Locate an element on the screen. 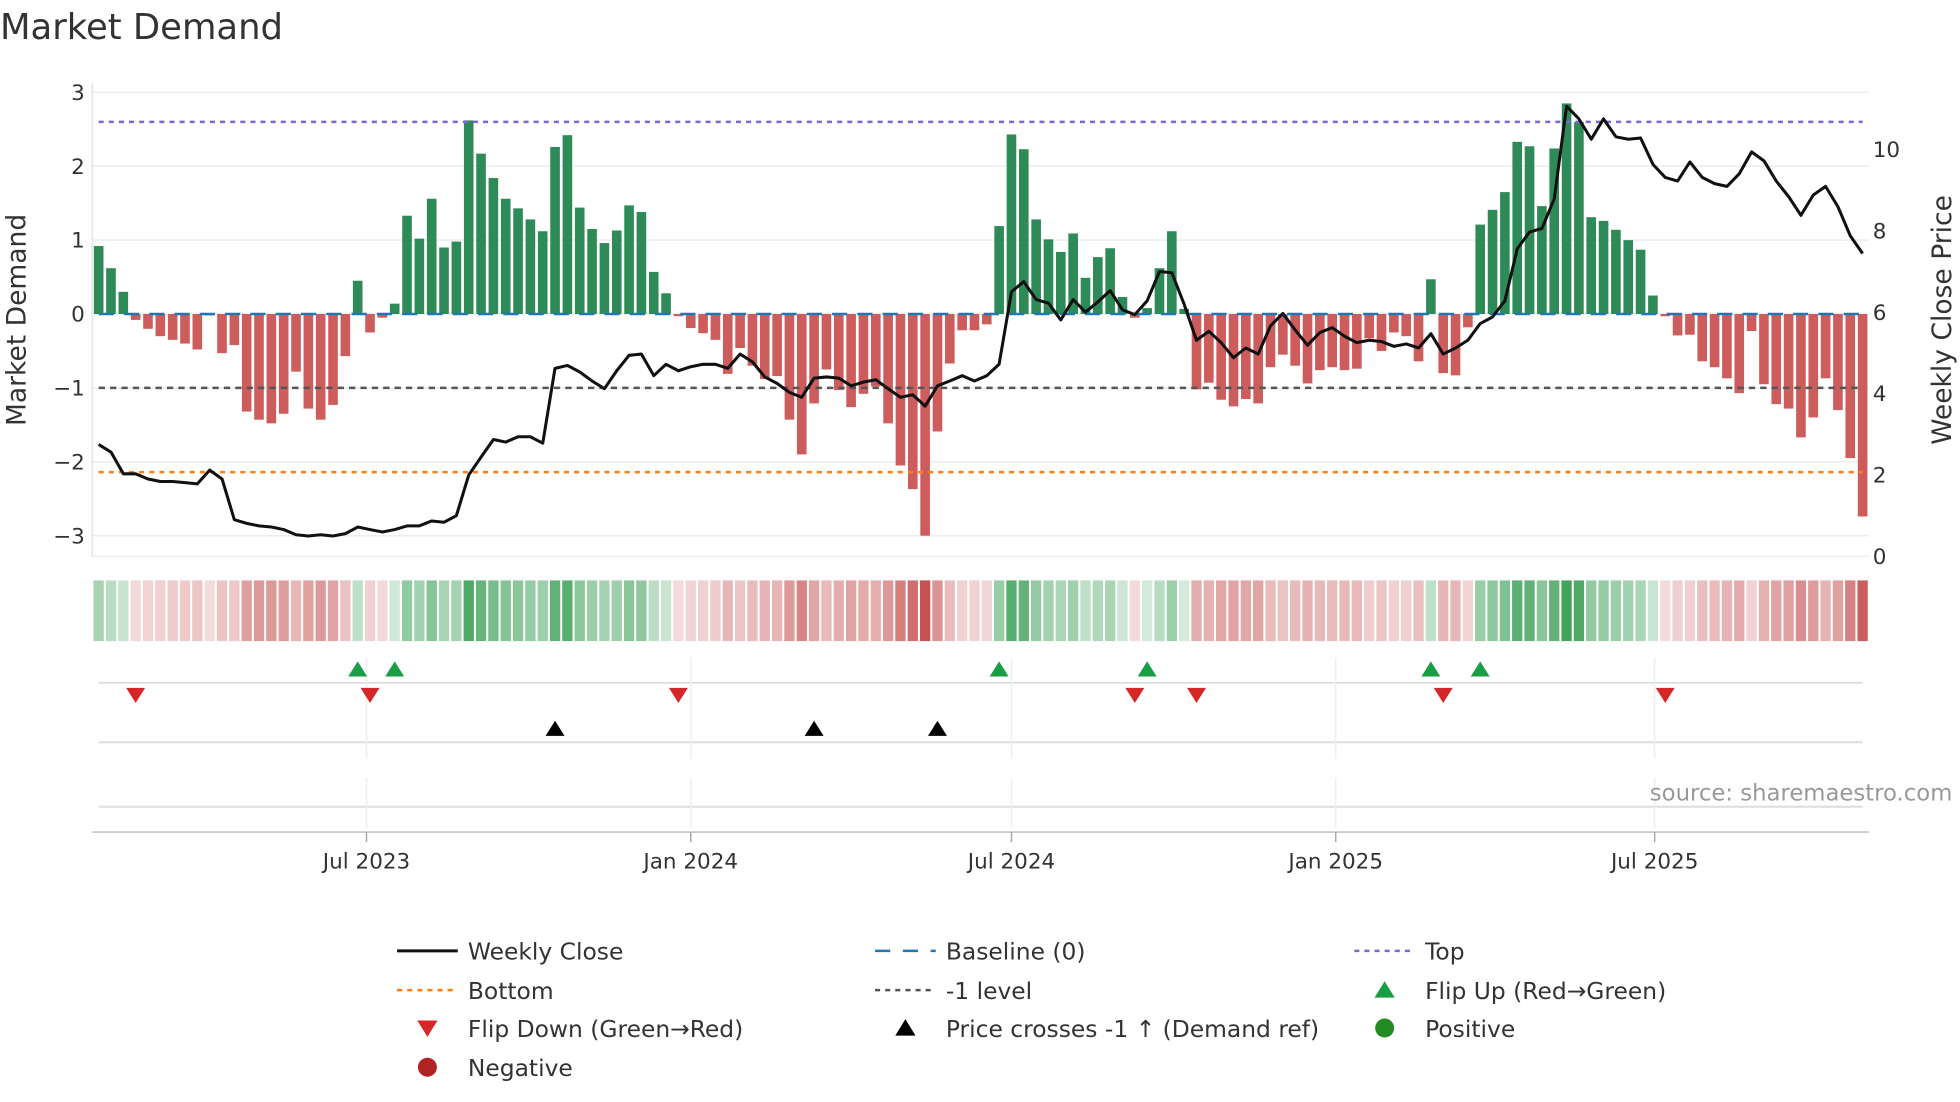 The image size is (1960, 1102). legend-dot-icon is located at coordinates (427, 1067).